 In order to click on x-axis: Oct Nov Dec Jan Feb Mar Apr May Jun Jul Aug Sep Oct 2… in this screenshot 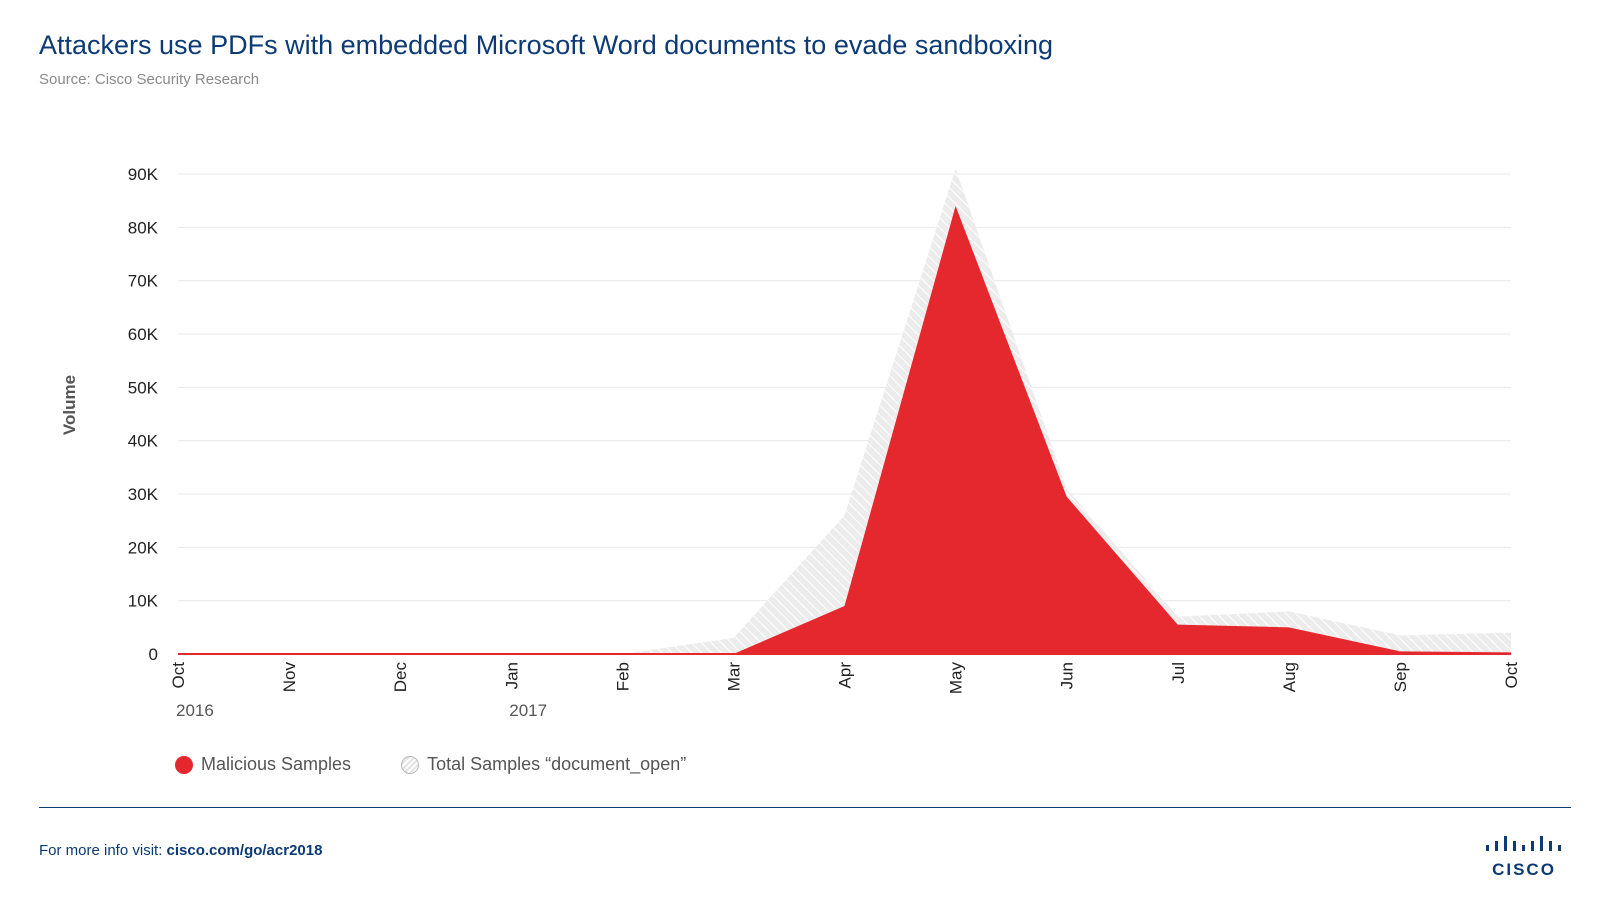, I will do `click(845, 691)`.